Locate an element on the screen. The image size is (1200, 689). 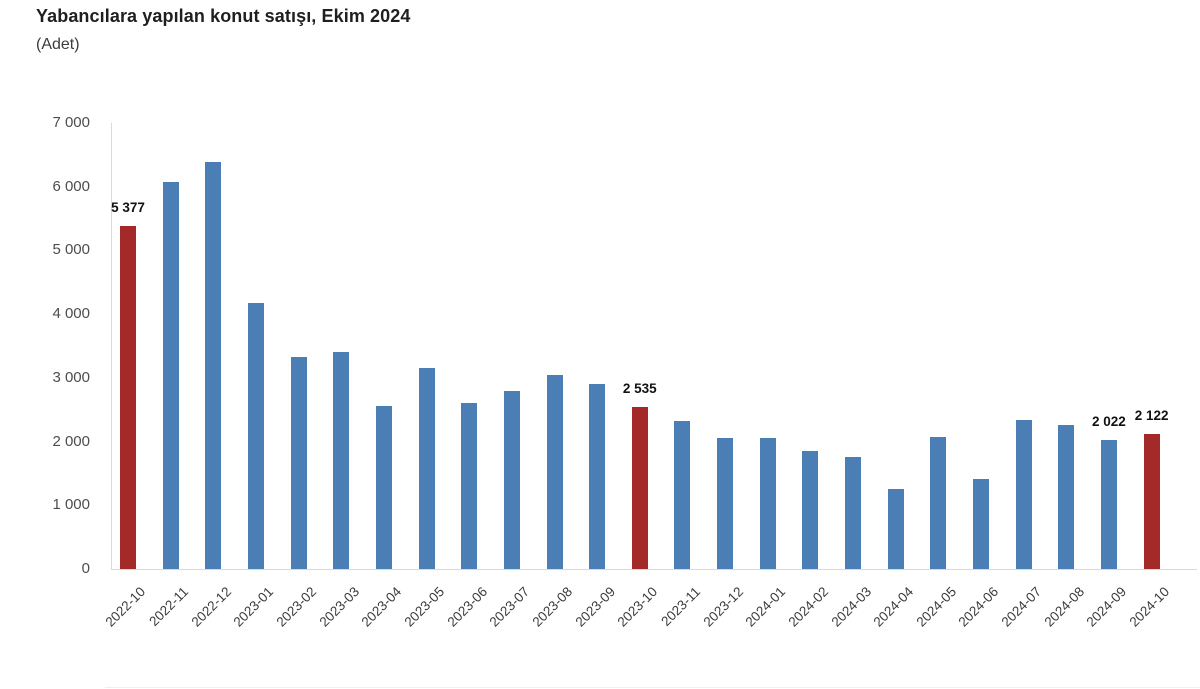
x-tick-label-2023-11: 2023-11 is located at coordinates (681, 606).